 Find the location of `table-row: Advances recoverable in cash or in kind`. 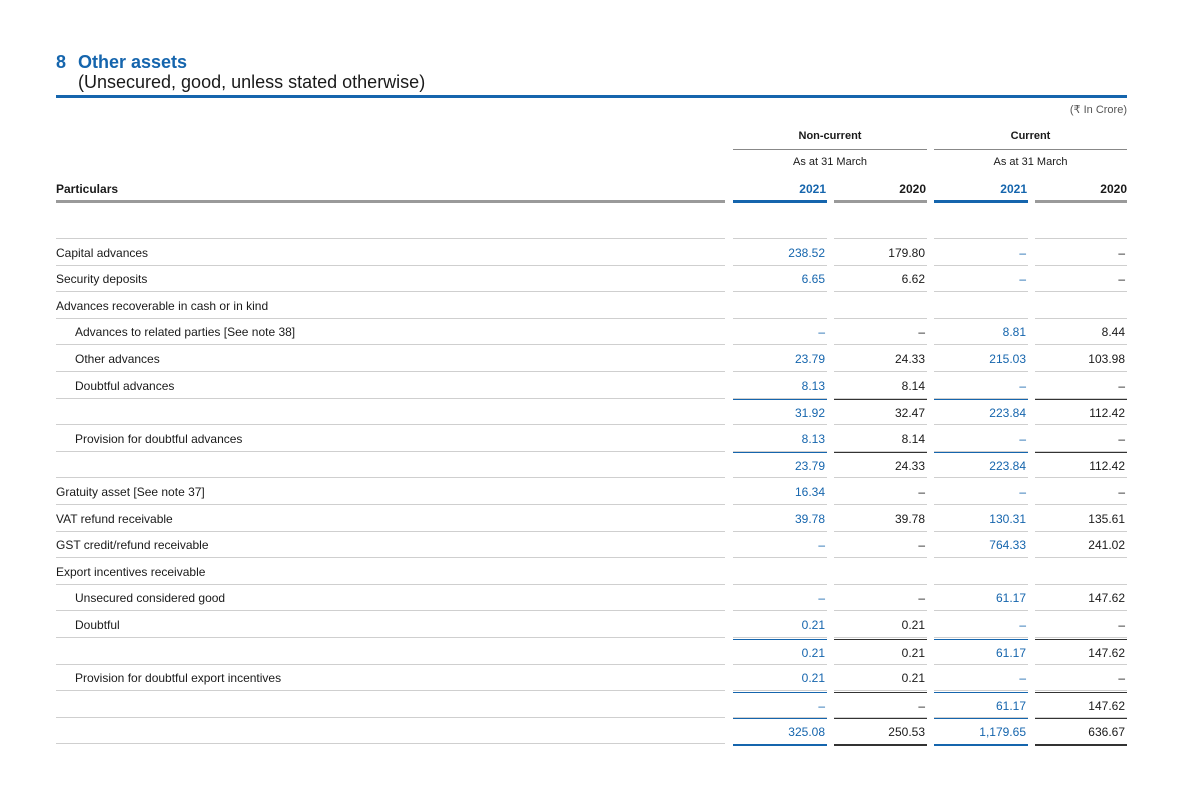

table-row: Advances recoverable in cash or in kind is located at coordinates (591, 306).